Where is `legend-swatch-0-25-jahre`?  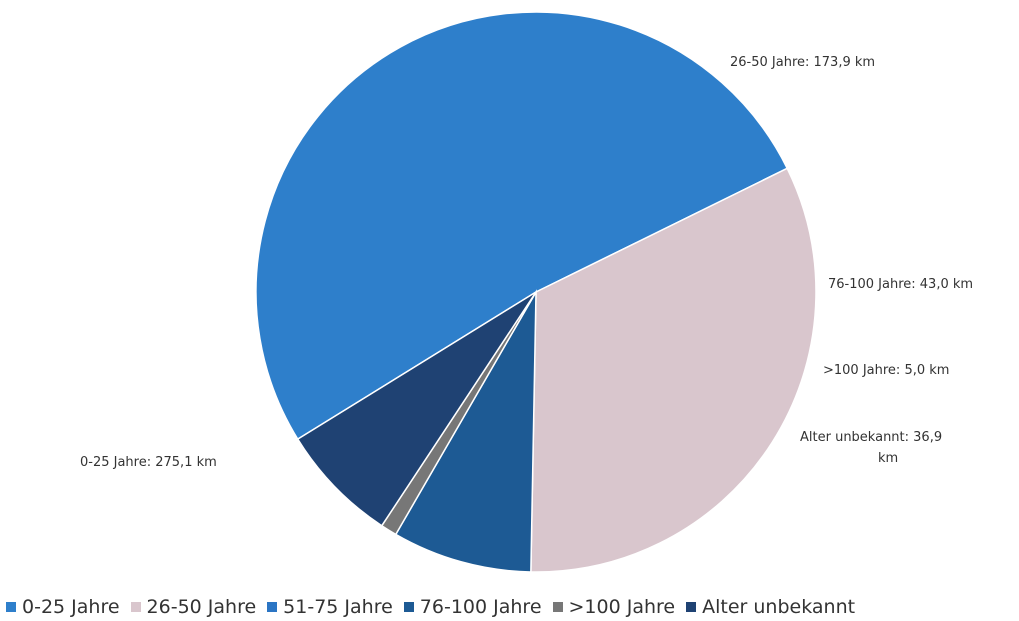
legend-swatch-0-25-jahre is located at coordinates (11, 607).